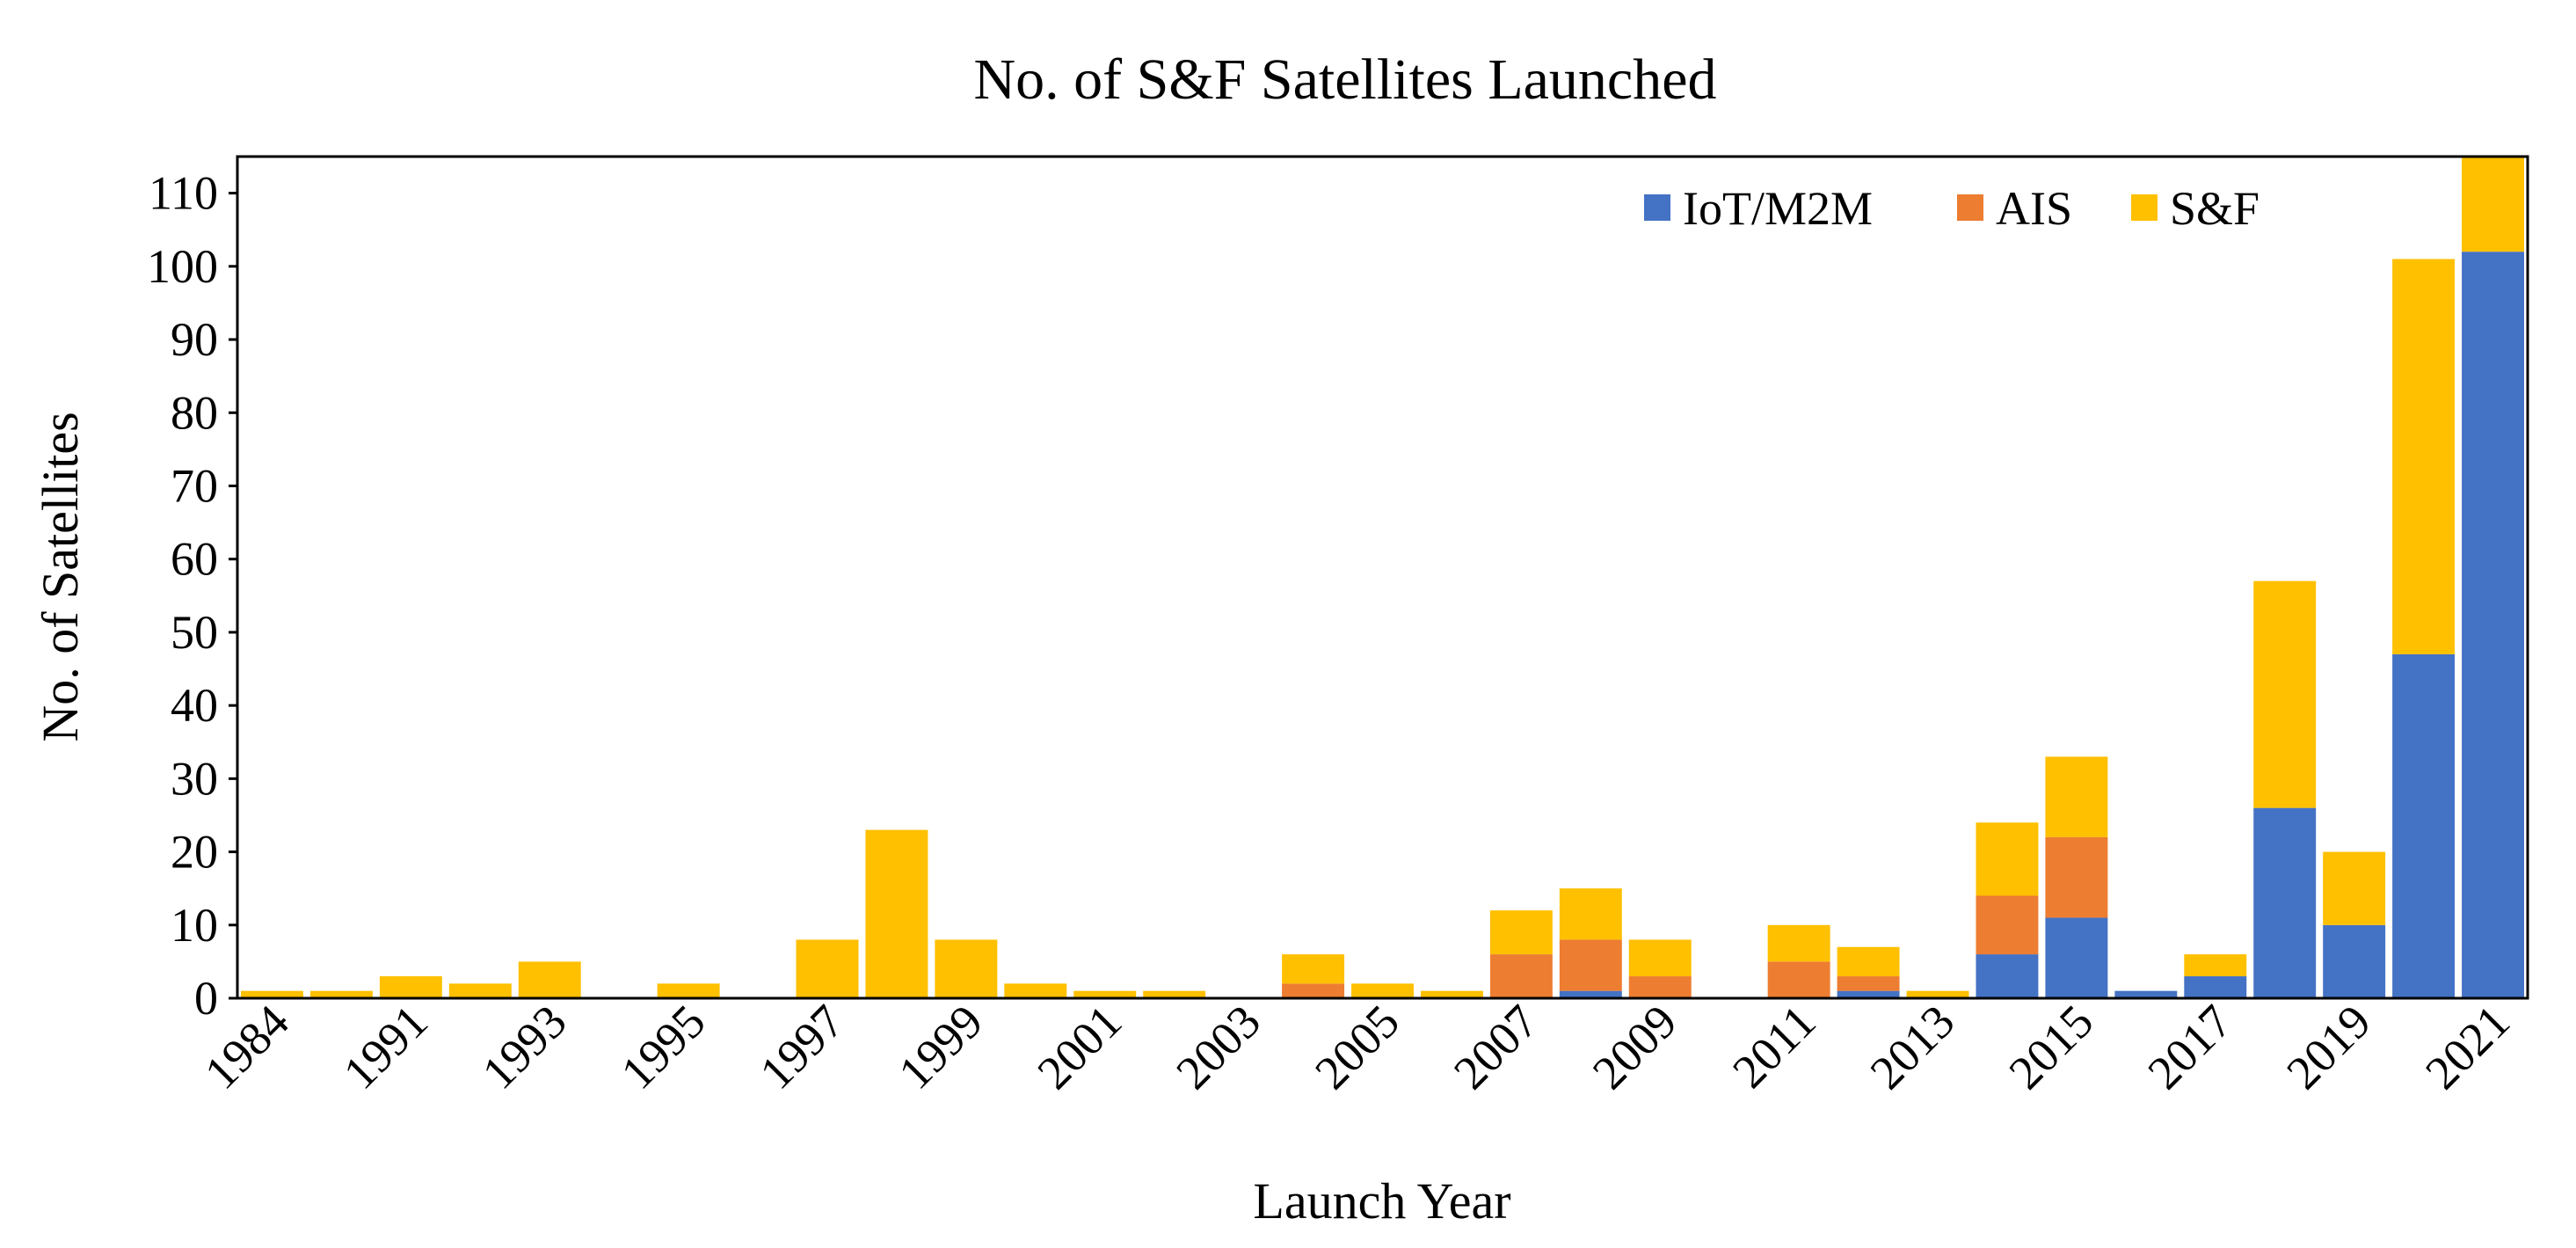 The height and width of the screenshot is (1248, 2576). I want to click on bar-2007-ais, so click(1521, 976).